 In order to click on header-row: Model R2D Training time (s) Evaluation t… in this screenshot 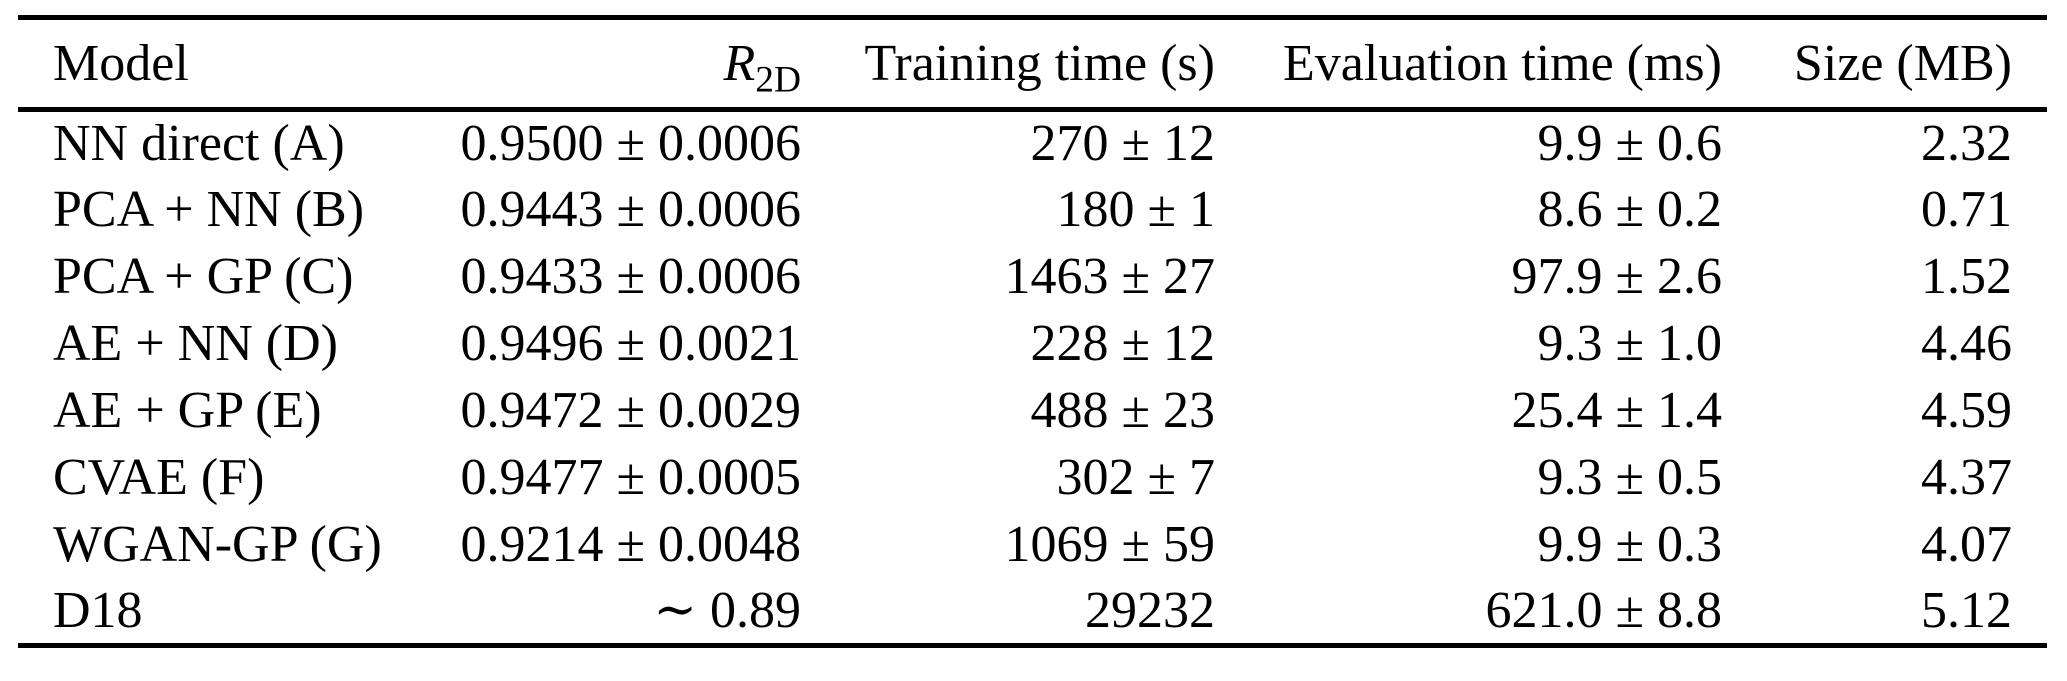, I will do `click(1032, 64)`.